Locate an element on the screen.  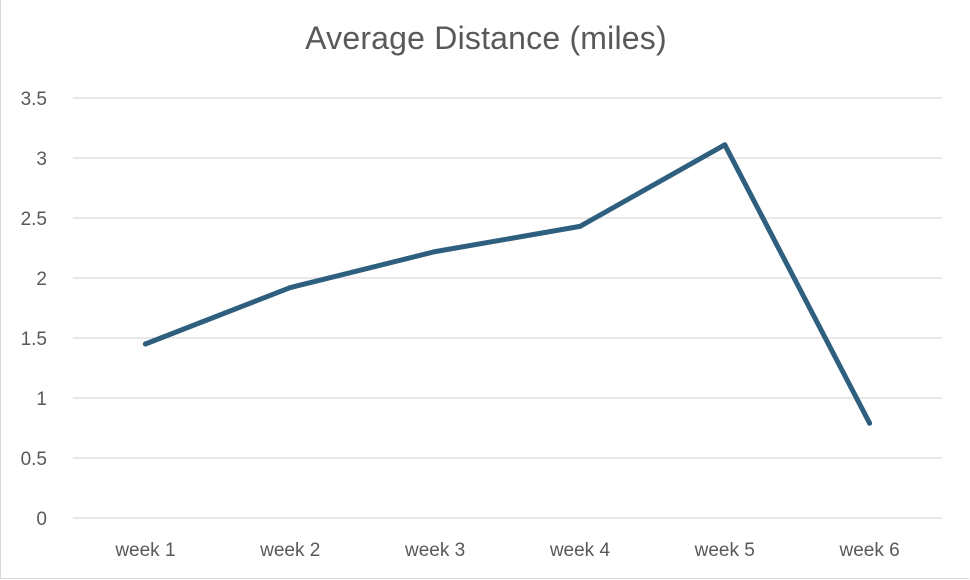
x-tick-label: week 2 is located at coordinates (289, 550).